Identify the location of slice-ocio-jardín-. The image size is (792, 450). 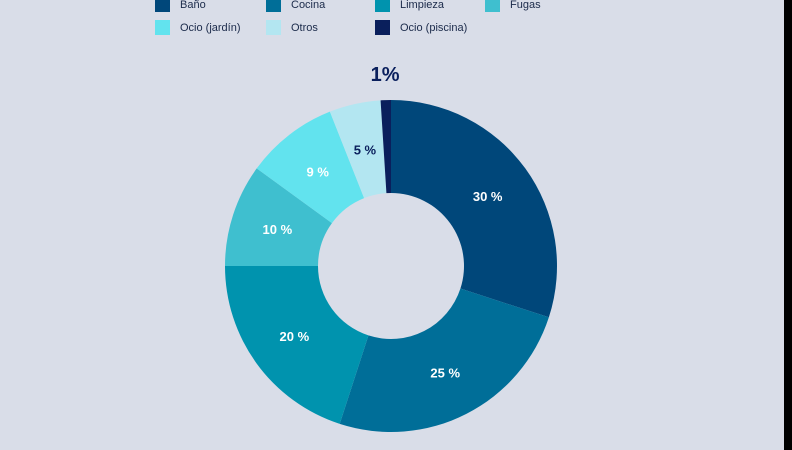
(310, 167).